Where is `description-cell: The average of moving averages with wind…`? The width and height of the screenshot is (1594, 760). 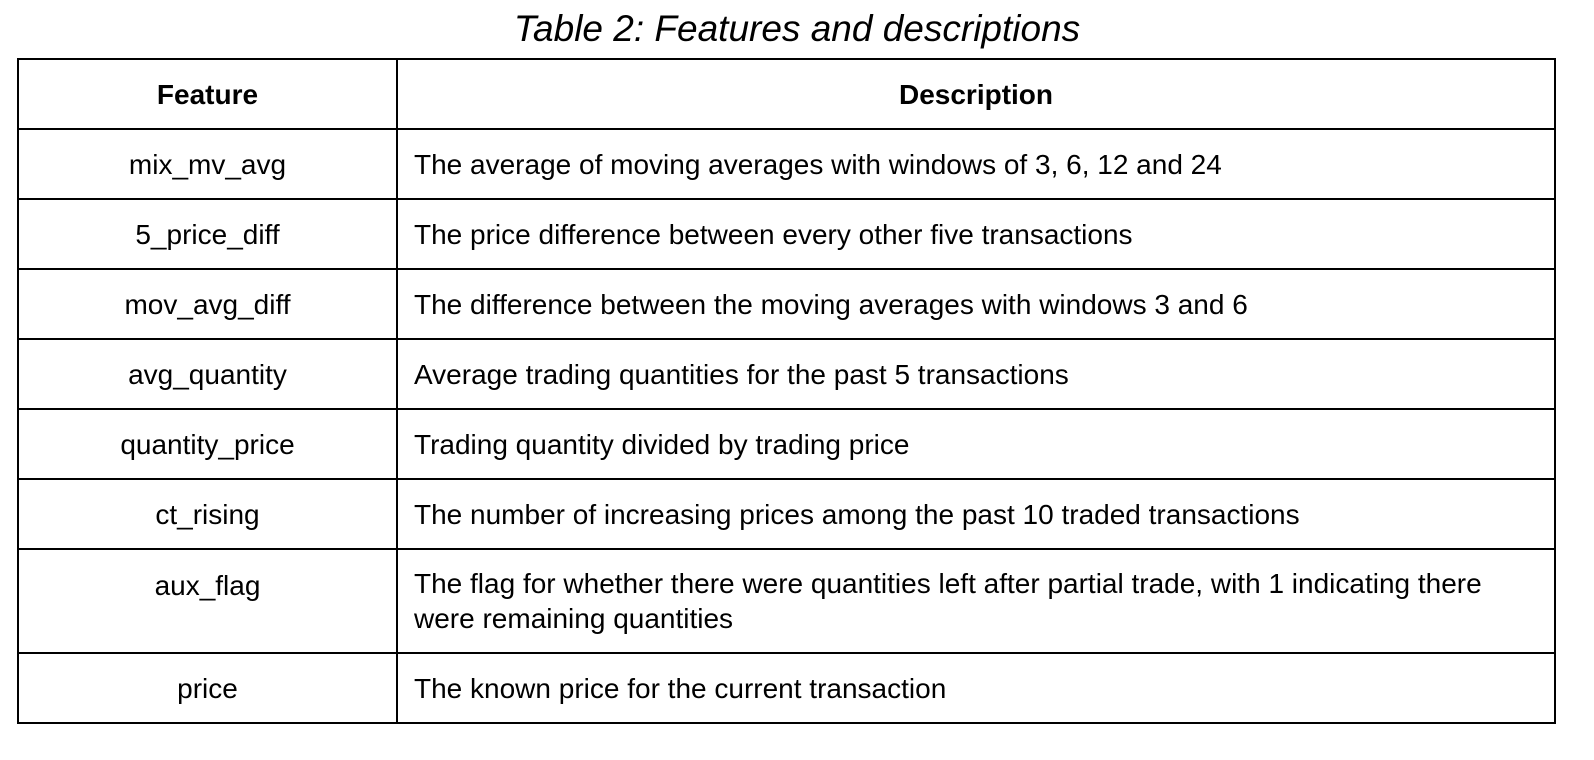 description-cell: The average of moving averages with wind… is located at coordinates (976, 164).